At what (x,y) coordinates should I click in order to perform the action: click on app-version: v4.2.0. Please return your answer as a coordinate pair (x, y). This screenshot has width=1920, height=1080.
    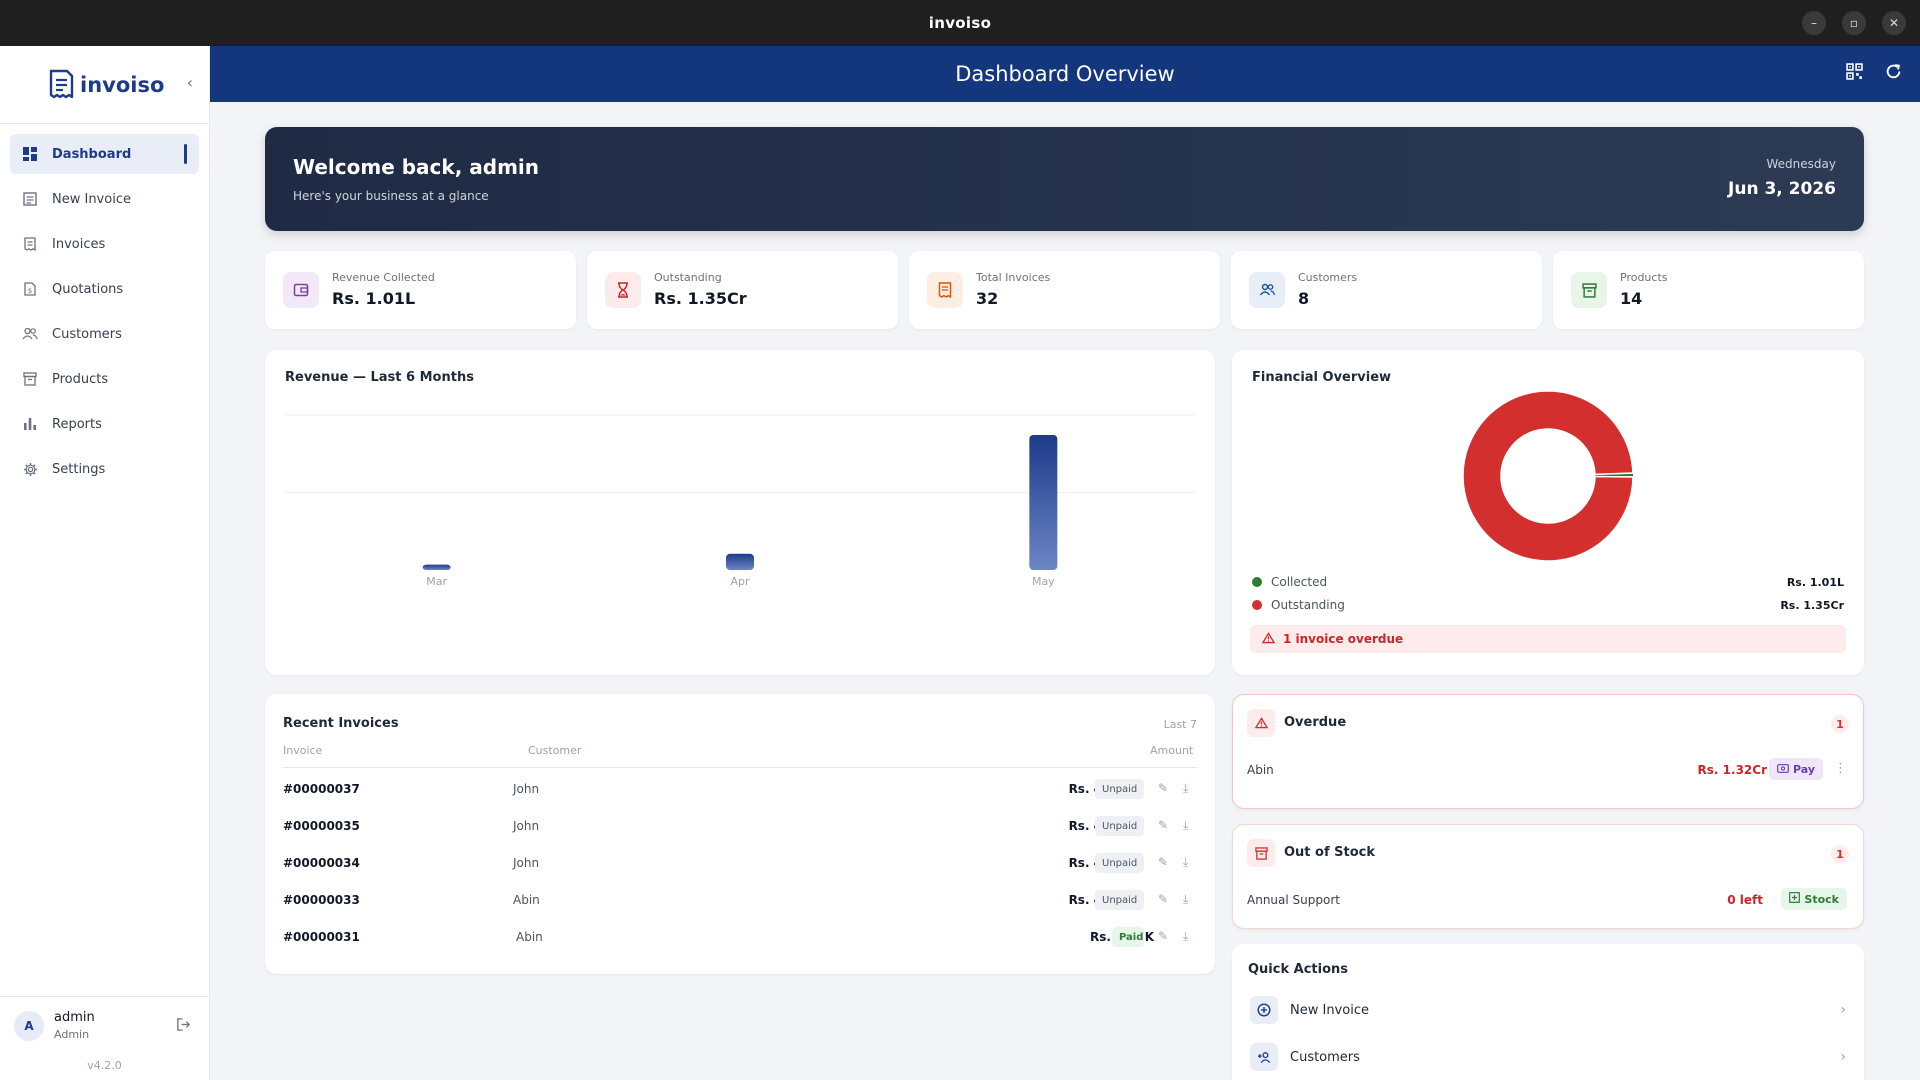
    Looking at the image, I should click on (104, 1065).